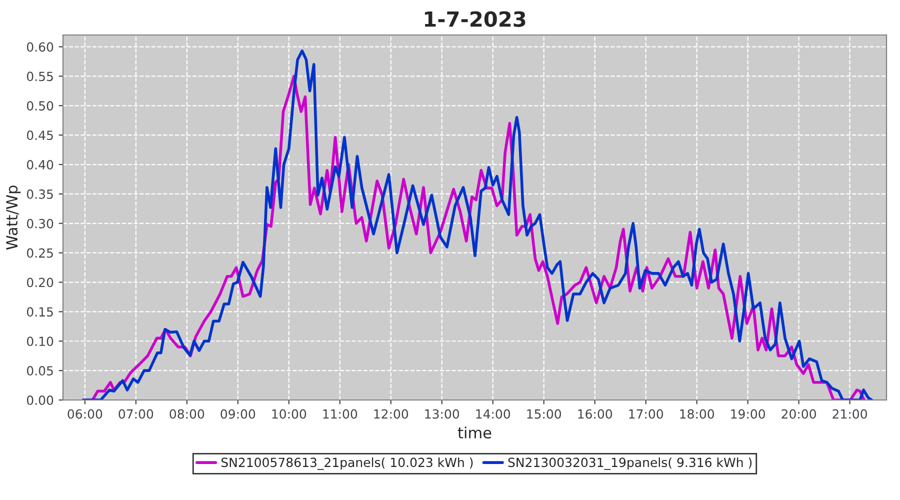  I want to click on y-axis-title: Watt/Wp, so click(13, 218).